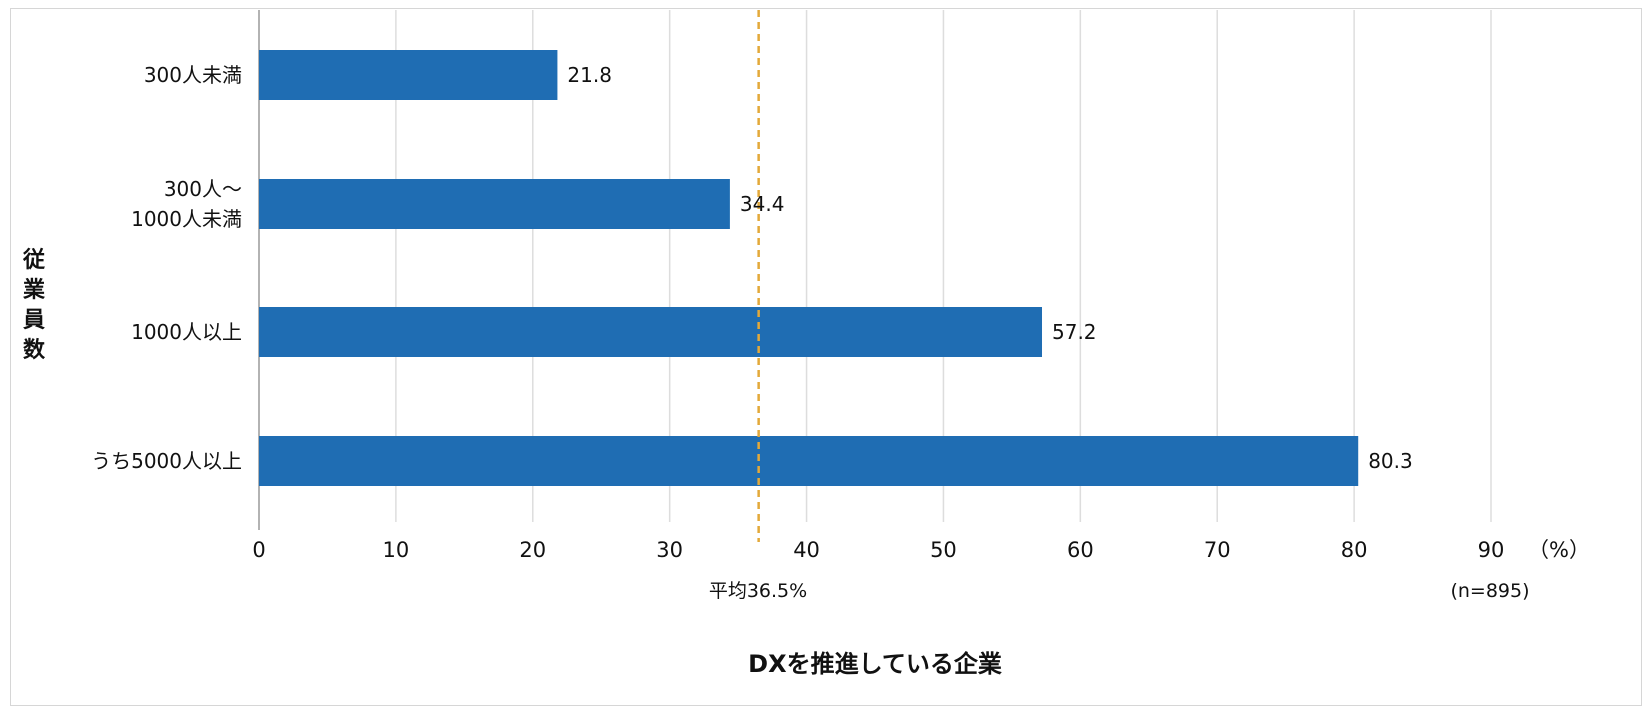 Image resolution: width=1646 pixels, height=709 pixels. I want to click on x-tick-label: 0, so click(258, 550).